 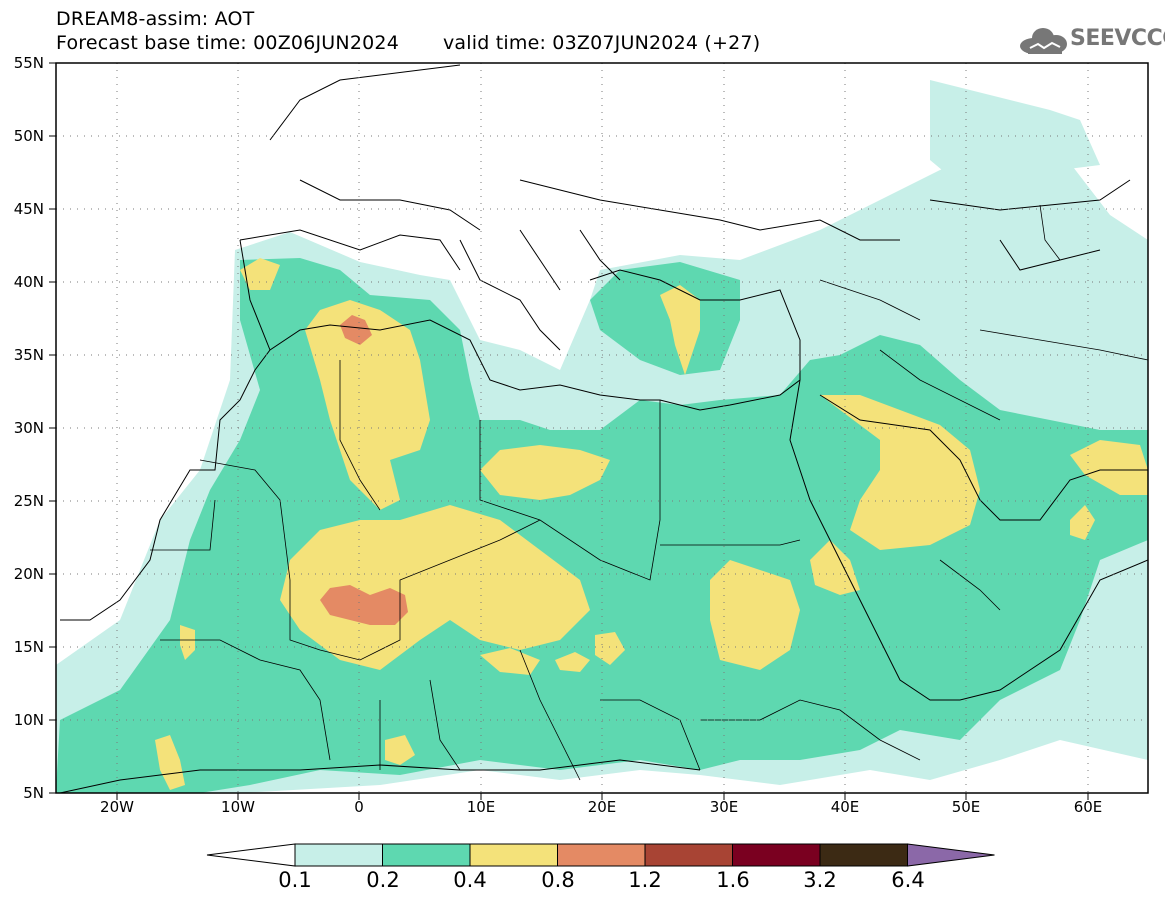 What do you see at coordinates (28, 282) in the screenshot?
I see `y-tick-label: 40N` at bounding box center [28, 282].